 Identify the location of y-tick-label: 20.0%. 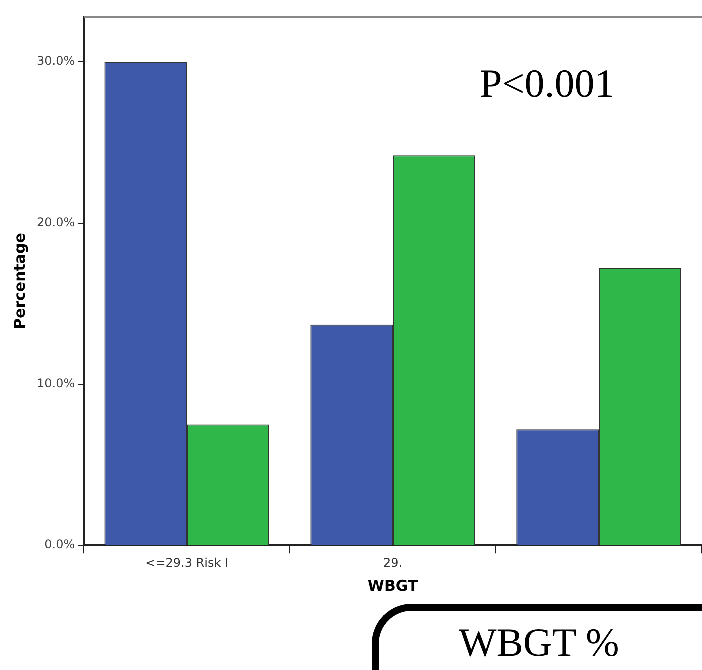
(56, 222).